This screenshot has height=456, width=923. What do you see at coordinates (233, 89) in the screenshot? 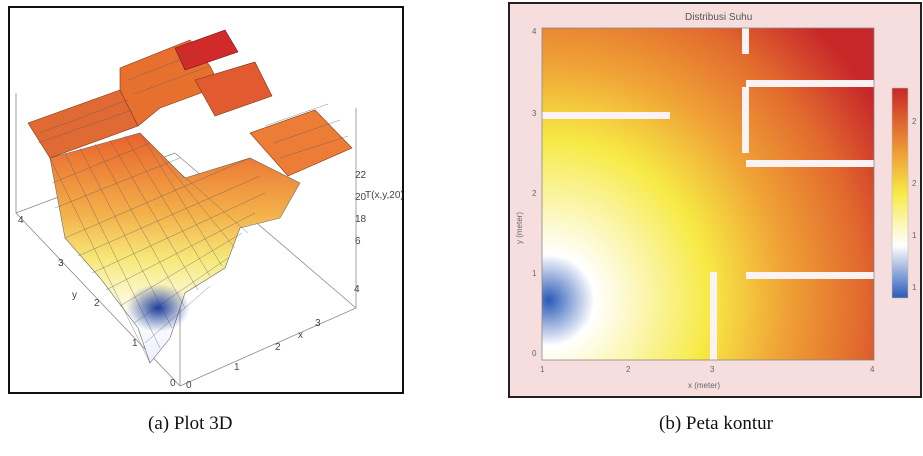
I see `surface-plateau-mid-right` at bounding box center [233, 89].